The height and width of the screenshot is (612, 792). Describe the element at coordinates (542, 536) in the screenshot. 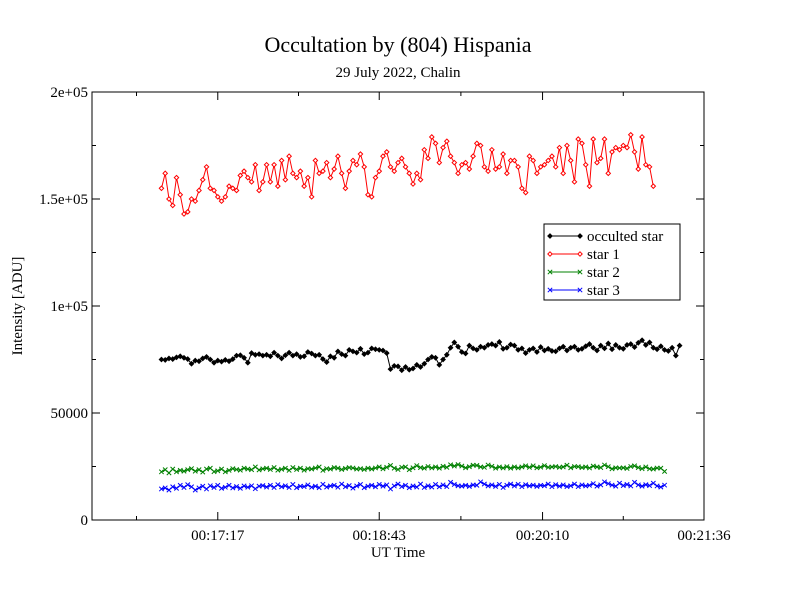

I see `x-tick-label: 00:20:10` at that location.